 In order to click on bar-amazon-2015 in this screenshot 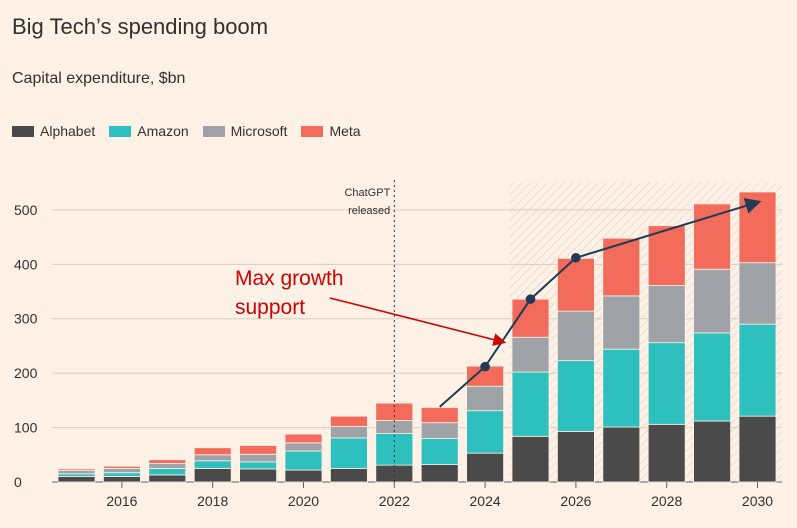, I will do `click(76, 475)`.